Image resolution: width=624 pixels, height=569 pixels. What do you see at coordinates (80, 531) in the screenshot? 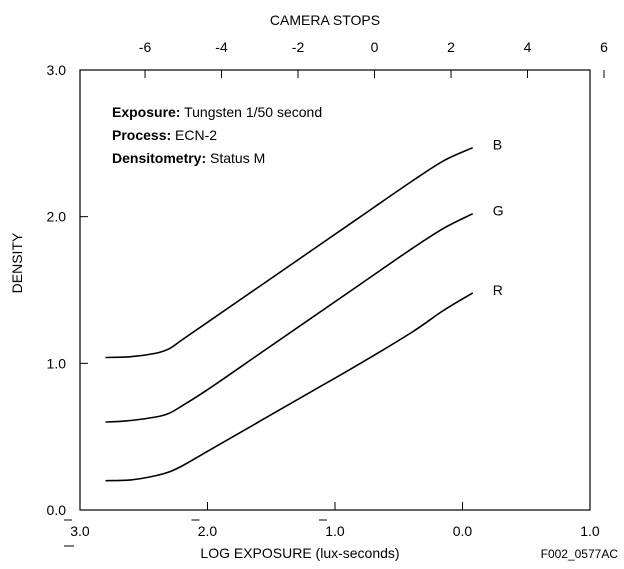
I see `x-tick-label: 3.0` at bounding box center [80, 531].